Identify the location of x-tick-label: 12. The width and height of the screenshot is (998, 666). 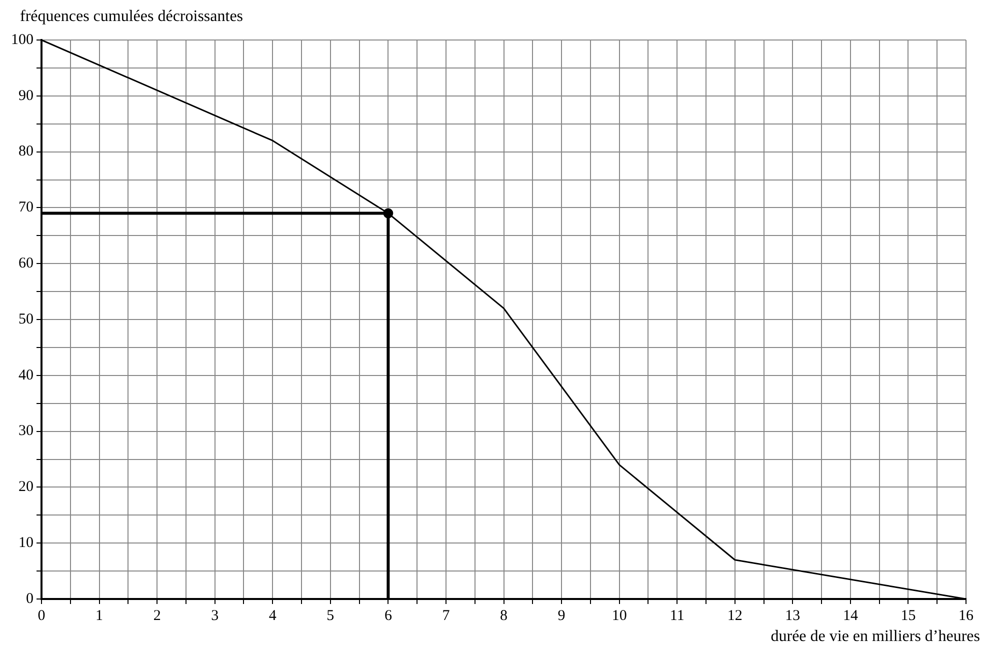
(734, 616).